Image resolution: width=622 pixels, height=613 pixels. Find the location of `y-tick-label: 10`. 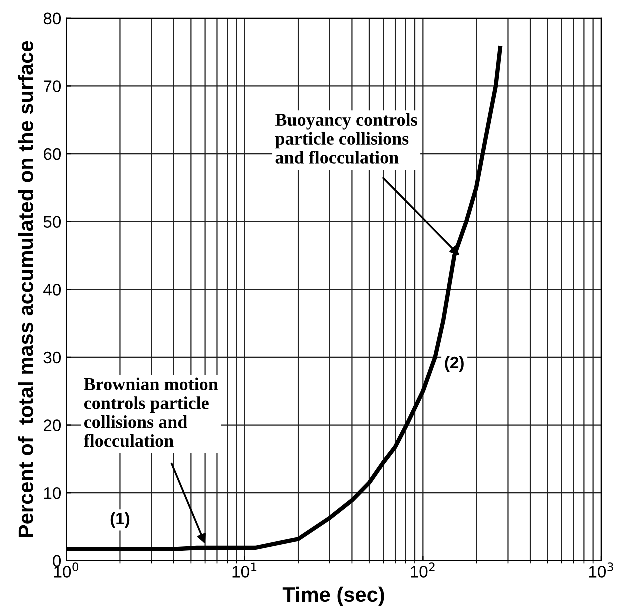

y-tick-label: 10 is located at coordinates (53, 493).